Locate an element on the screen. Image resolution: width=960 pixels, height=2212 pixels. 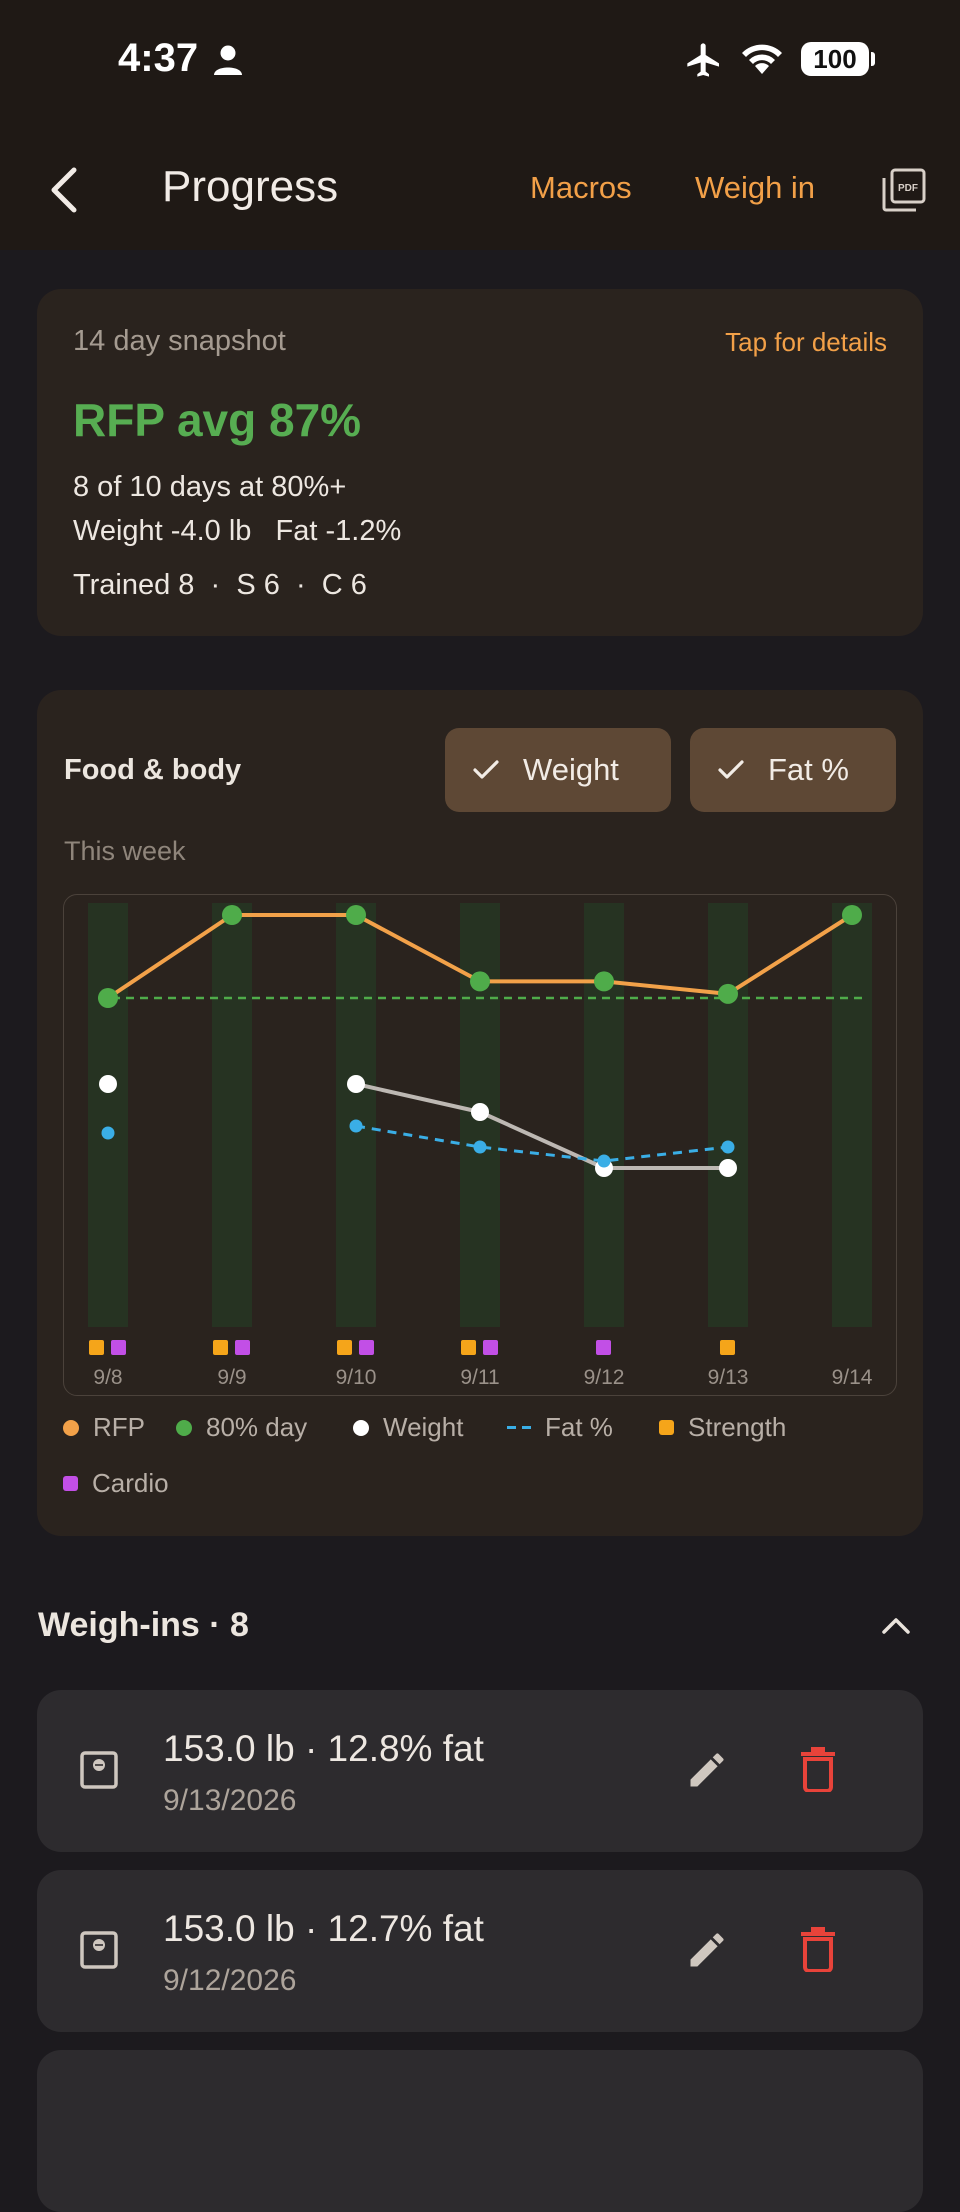
top-app-bar: 4:37 100 Progress Macros Weigh in PDF is located at coordinates (480, 125).